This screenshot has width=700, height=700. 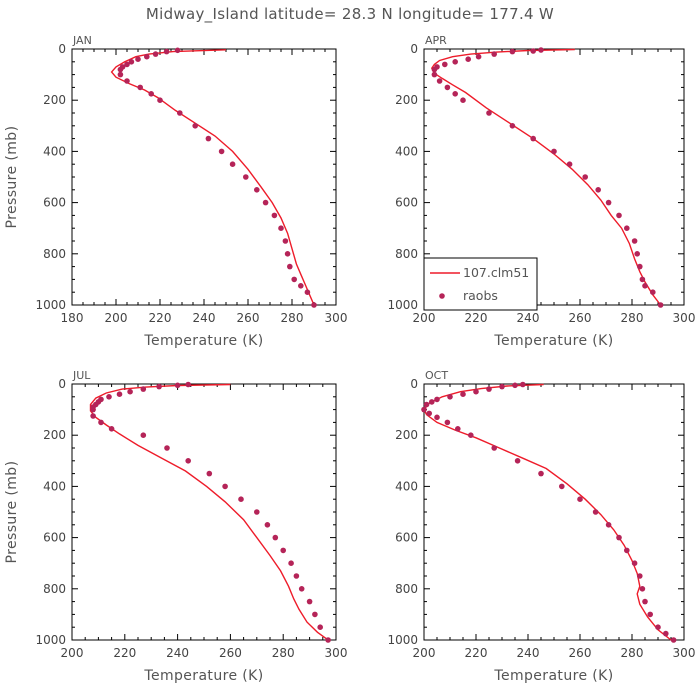 What do you see at coordinates (553, 341) in the screenshot?
I see `x-axis-label: Temperature (K)` at bounding box center [553, 341].